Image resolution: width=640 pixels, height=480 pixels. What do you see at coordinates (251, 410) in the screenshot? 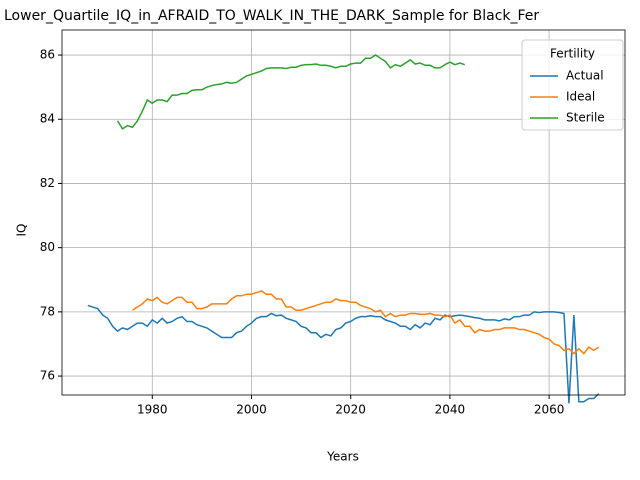
I see `x-tick-label: 2000` at bounding box center [251, 410].